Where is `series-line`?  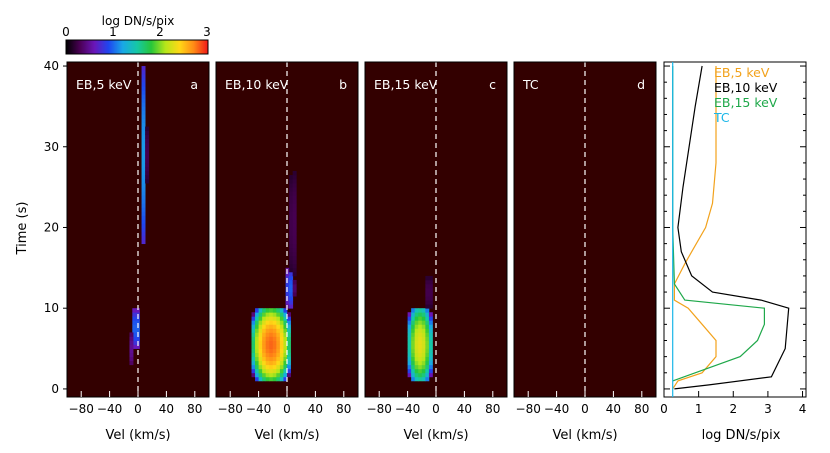
series-line is located at coordinates (732, 227).